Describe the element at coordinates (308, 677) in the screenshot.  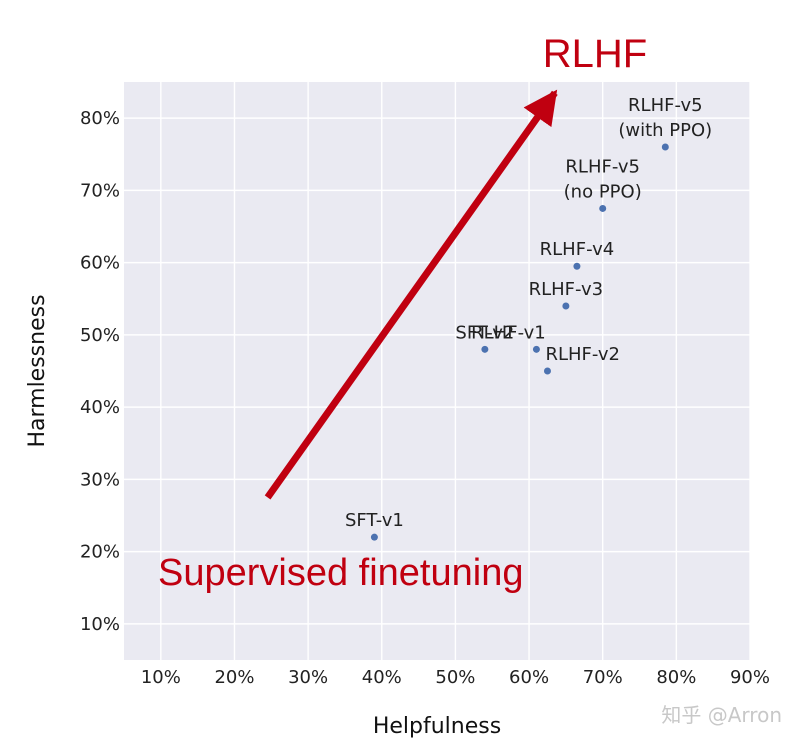
I see `x-tick-label: 30%` at that location.